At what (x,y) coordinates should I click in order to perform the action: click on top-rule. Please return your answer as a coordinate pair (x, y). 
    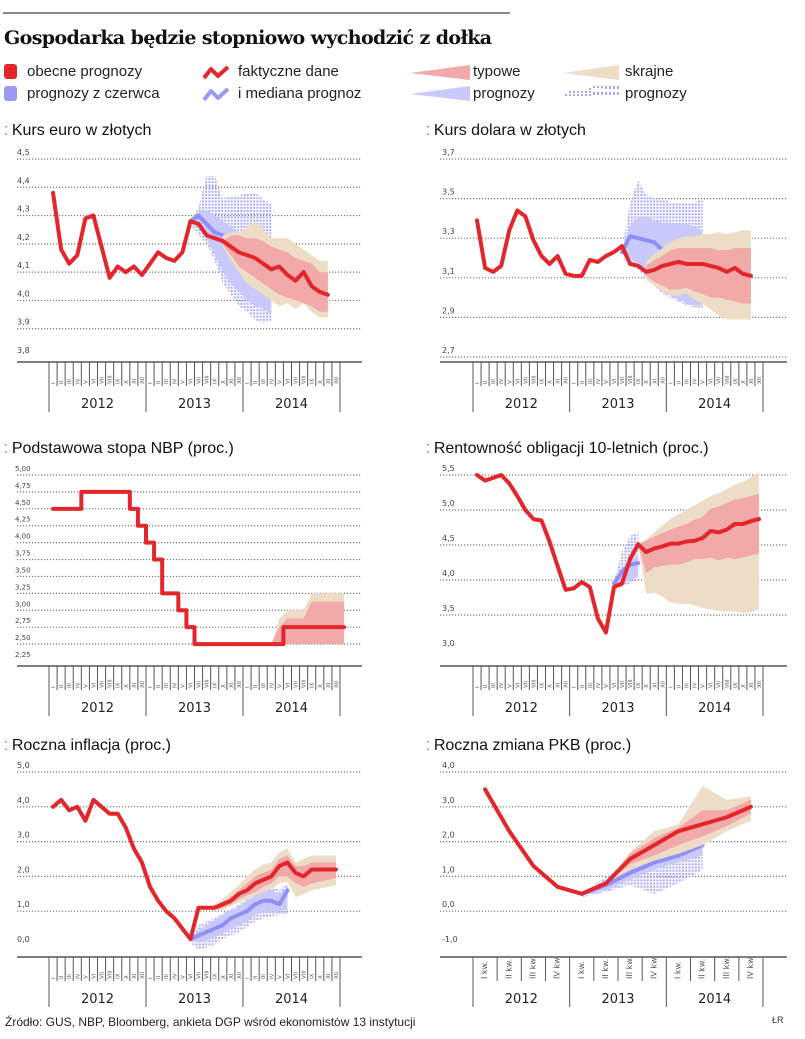
    Looking at the image, I should click on (256, 13).